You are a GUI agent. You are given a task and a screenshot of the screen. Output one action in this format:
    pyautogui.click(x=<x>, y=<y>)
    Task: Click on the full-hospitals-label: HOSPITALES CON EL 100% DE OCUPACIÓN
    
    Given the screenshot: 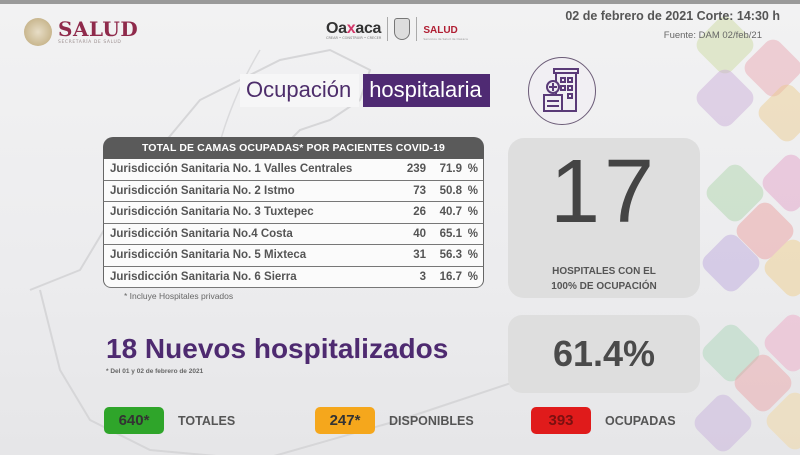 What is the action you would take?
    pyautogui.click(x=604, y=279)
    